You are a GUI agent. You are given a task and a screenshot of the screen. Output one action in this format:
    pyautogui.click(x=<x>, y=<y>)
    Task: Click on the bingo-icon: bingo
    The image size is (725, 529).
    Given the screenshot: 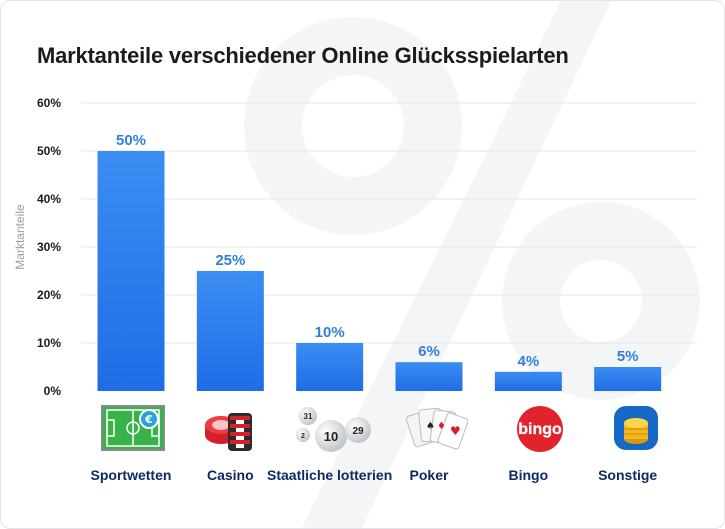 What is the action you would take?
    pyautogui.click(x=540, y=429)
    